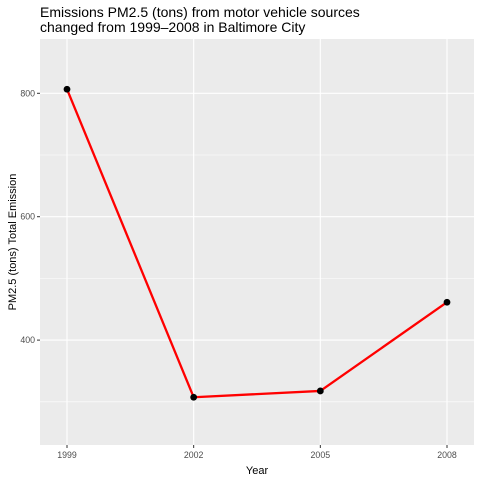  I want to click on x-tick-label: 2008, so click(447, 455).